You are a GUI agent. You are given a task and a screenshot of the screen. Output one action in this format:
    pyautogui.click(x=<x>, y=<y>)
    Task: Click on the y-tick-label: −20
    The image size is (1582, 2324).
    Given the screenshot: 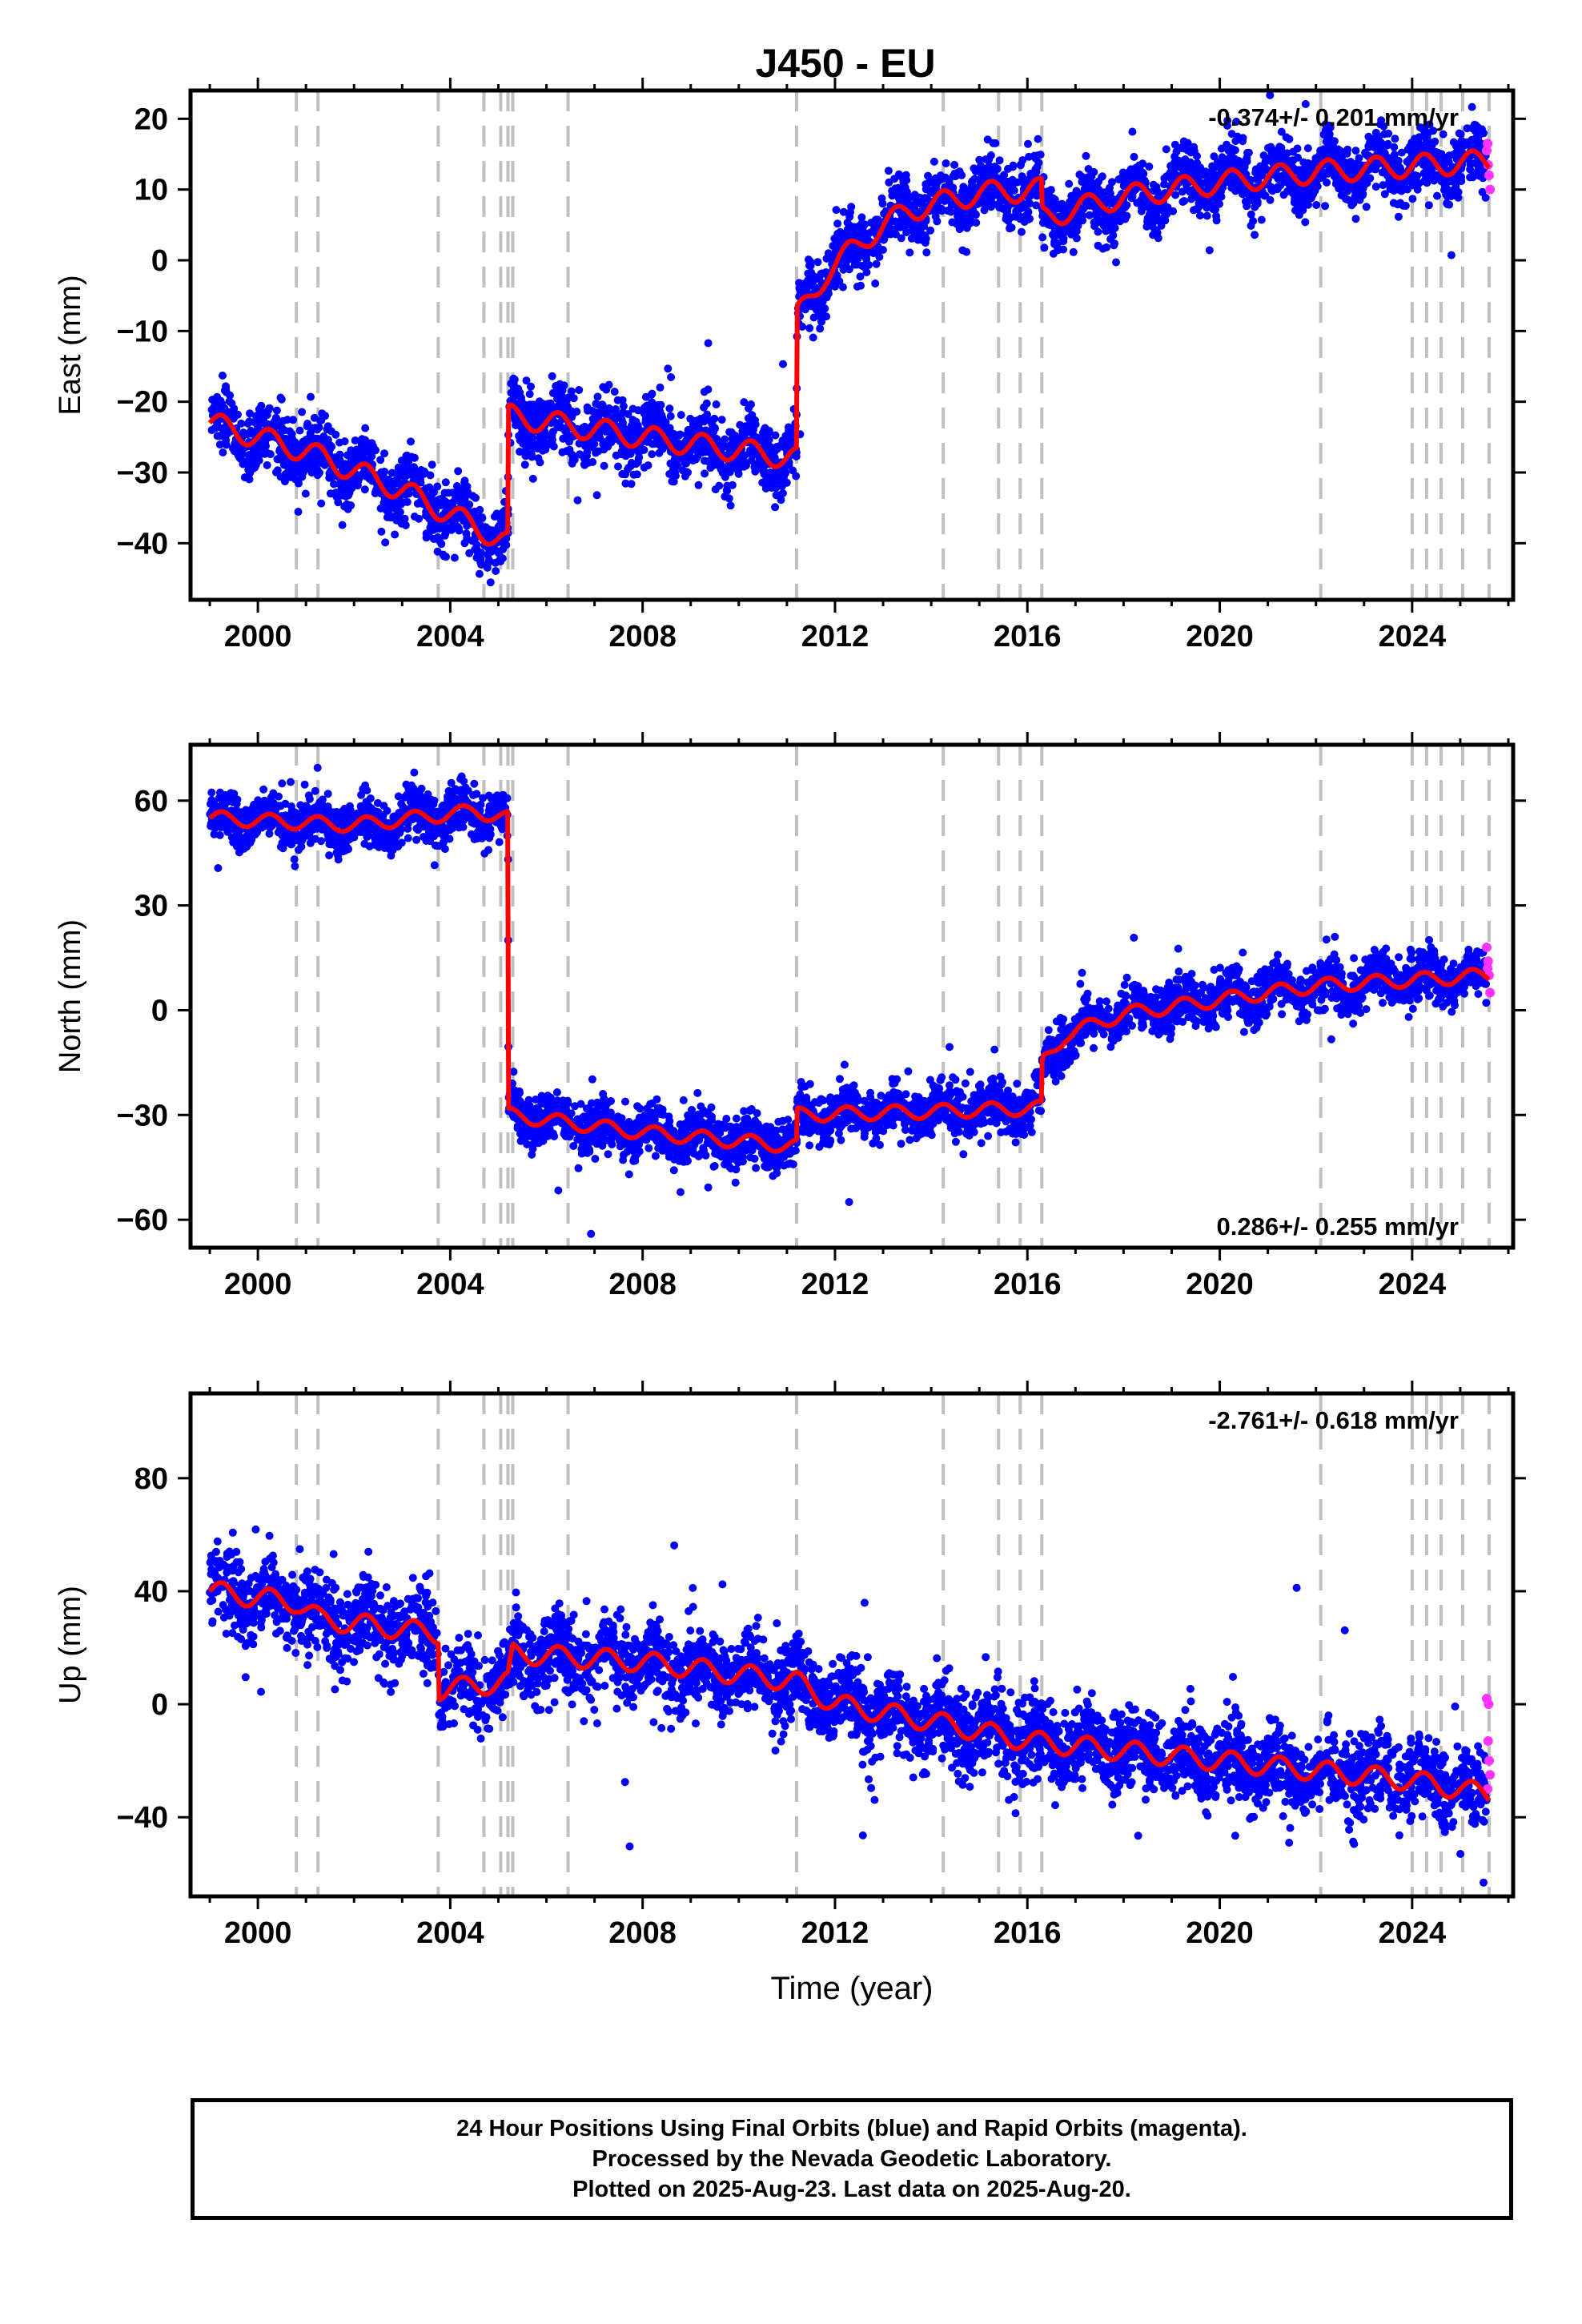 What is the action you would take?
    pyautogui.click(x=142, y=403)
    